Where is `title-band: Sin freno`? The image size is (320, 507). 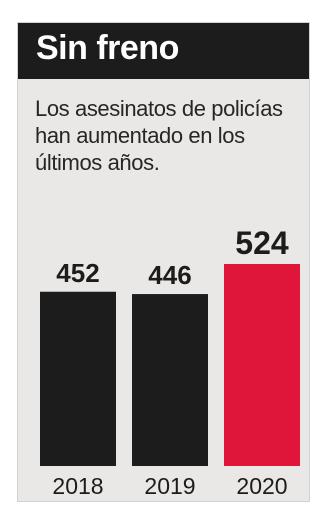
title-band: Sin freno is located at coordinates (163, 51).